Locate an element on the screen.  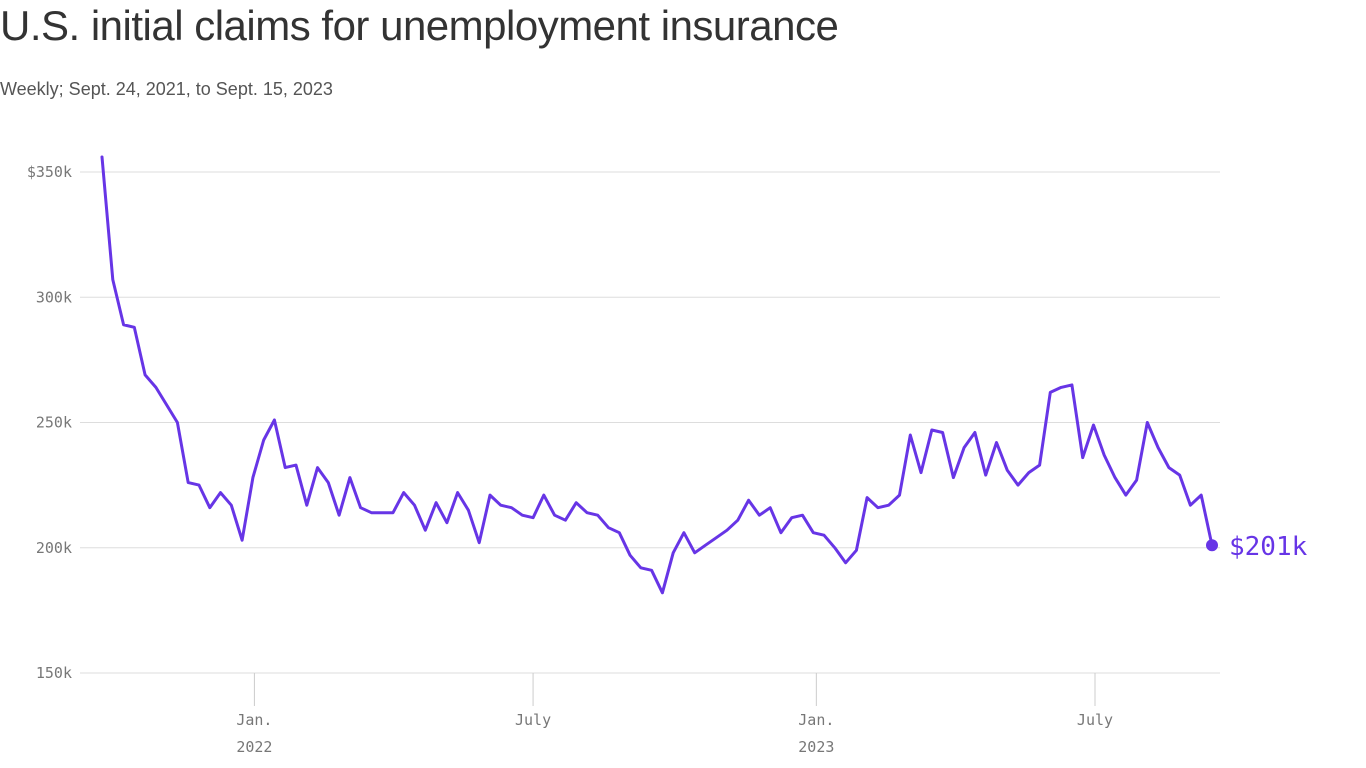
y-tick-label: 200k is located at coordinates (54, 548).